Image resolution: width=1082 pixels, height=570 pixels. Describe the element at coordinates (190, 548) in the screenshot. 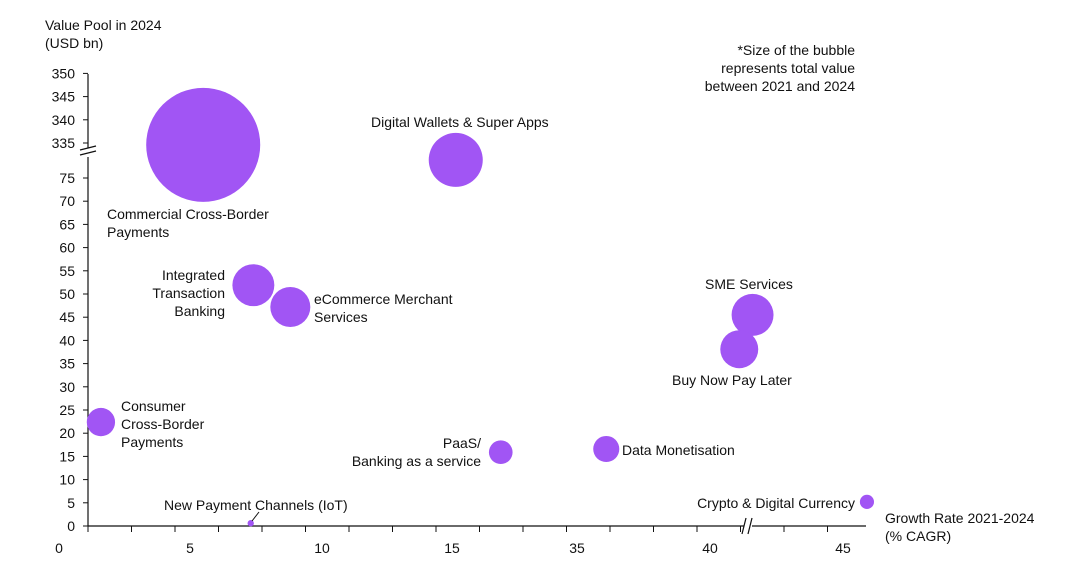

I see `x-tick-label: 5` at that location.